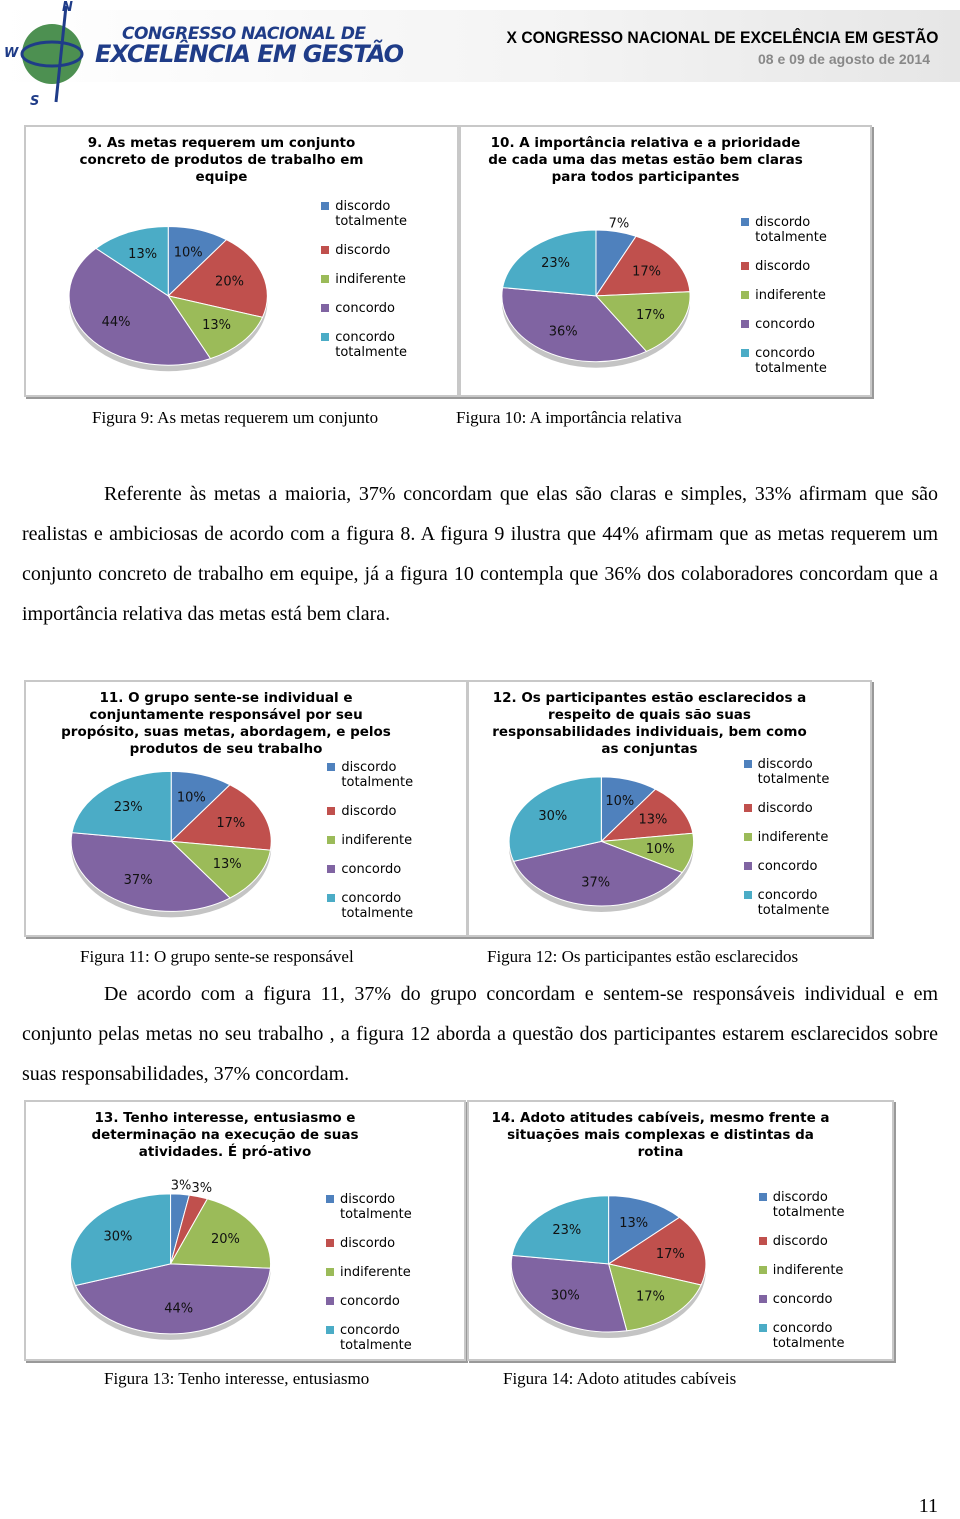 This screenshot has width=960, height=1519. What do you see at coordinates (237, 1378) in the screenshot?
I see `caption: Figura 13: Tenho interesse, entusiasmo` at bounding box center [237, 1378].